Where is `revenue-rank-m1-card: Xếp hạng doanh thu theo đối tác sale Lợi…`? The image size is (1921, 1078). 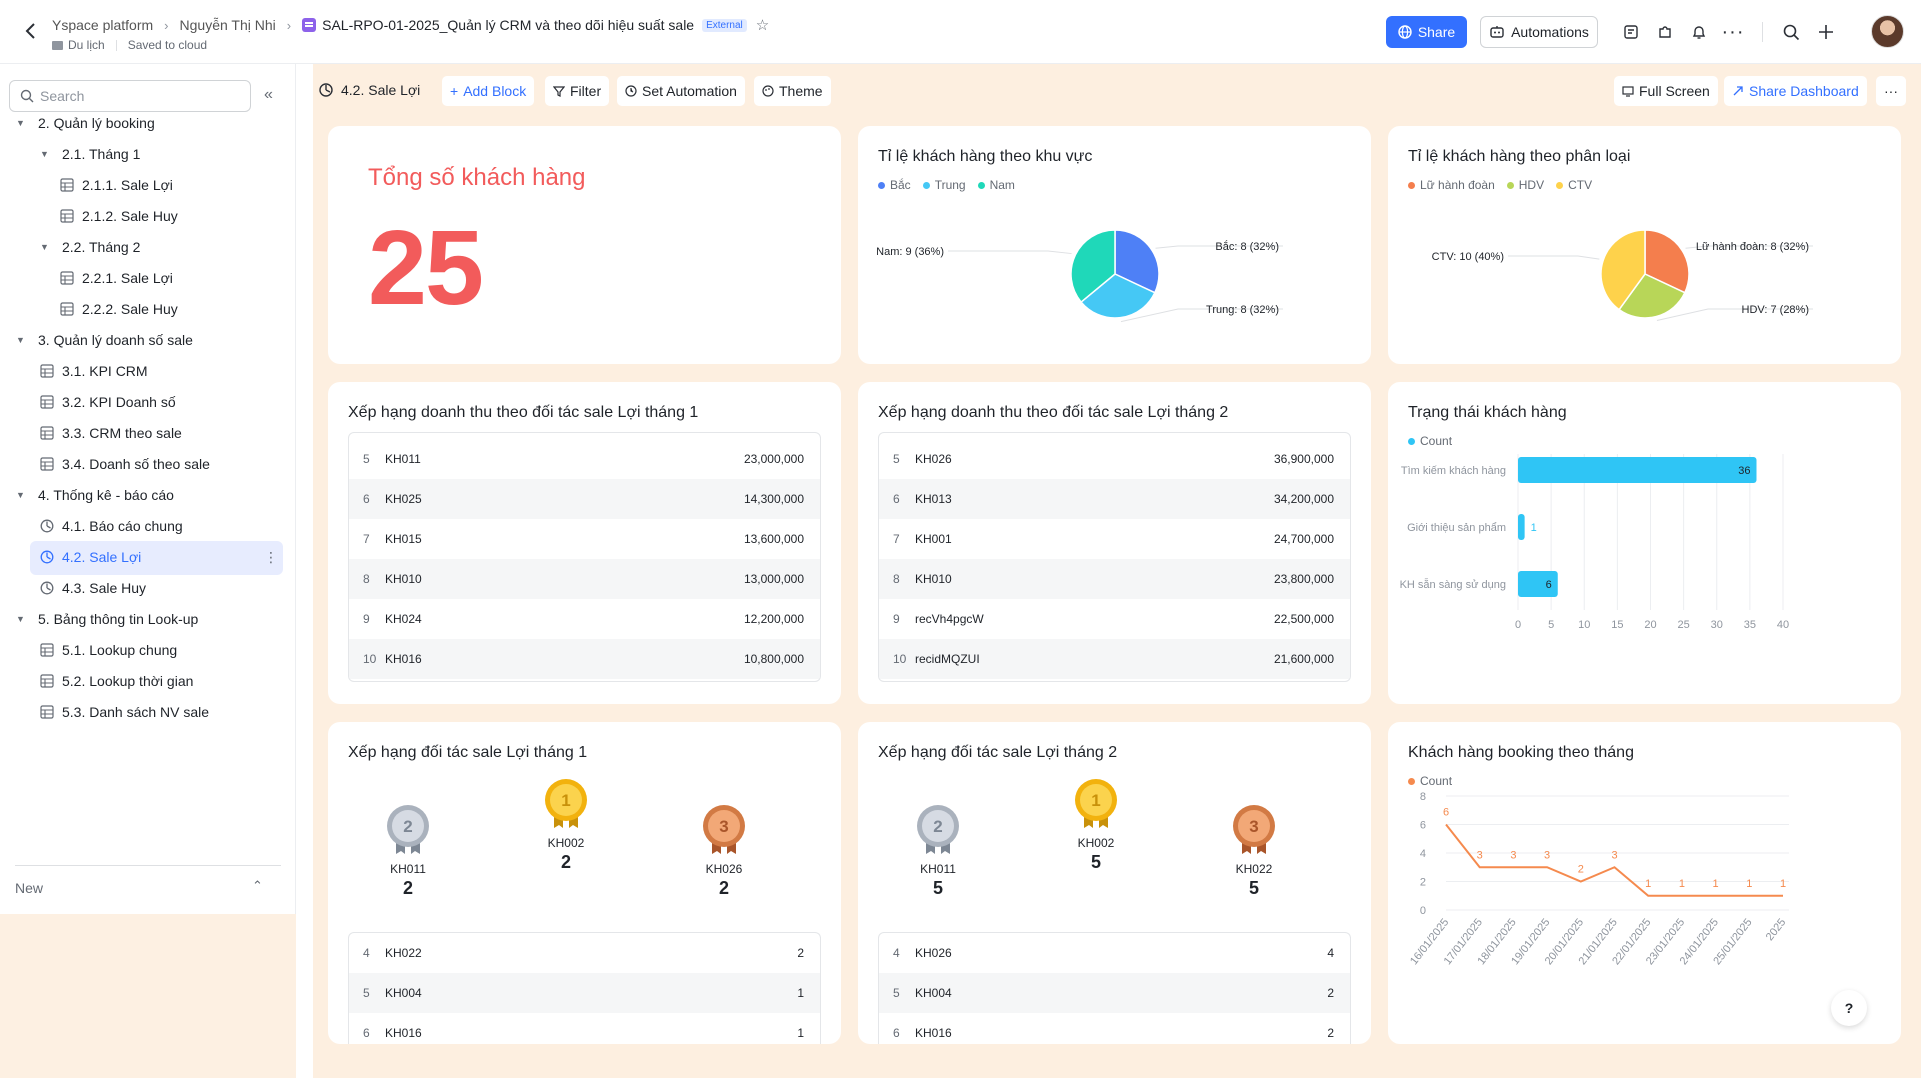 revenue-rank-m1-card: Xếp hạng doanh thu theo đối tác sale Lợi… is located at coordinates (584, 543).